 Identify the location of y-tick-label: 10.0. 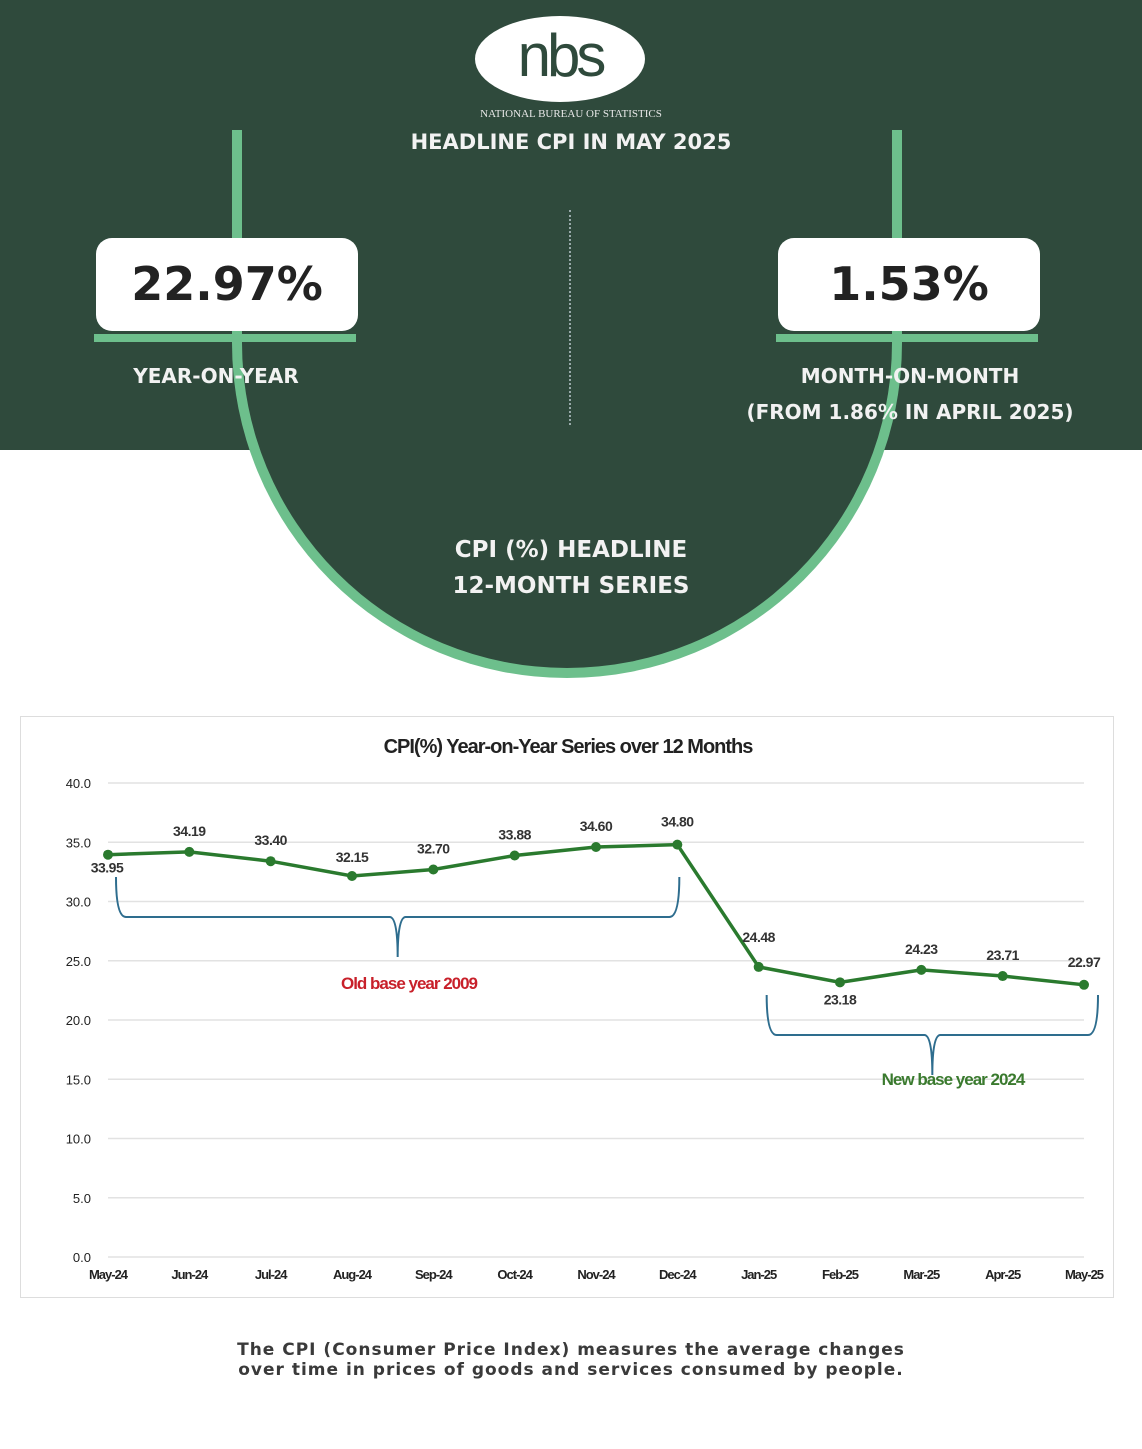
(78, 1139).